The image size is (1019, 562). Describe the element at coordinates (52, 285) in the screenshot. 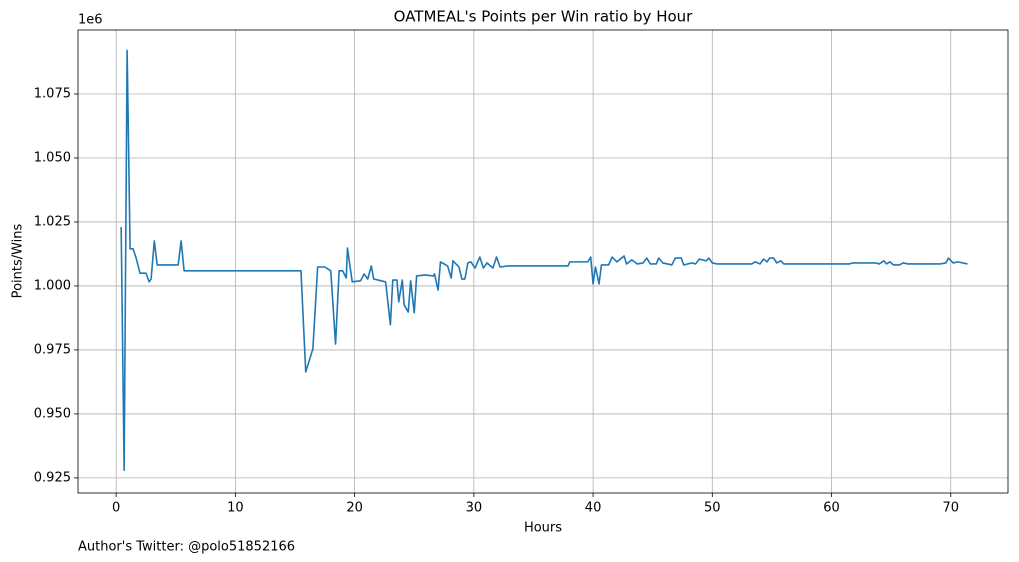

I see `y-tick-label: 1.000` at that location.